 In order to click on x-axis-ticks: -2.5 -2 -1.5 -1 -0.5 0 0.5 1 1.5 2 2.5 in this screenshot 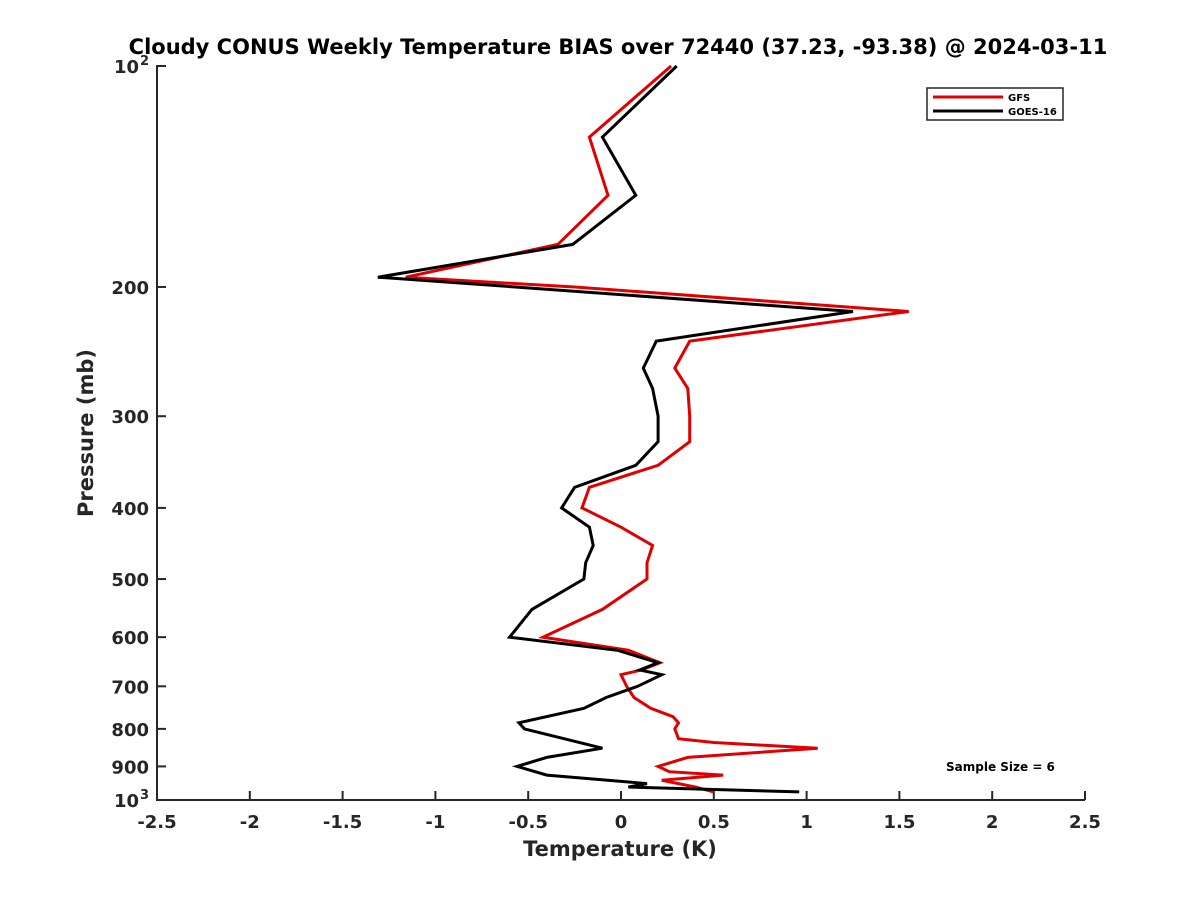, I will do `click(619, 812)`.